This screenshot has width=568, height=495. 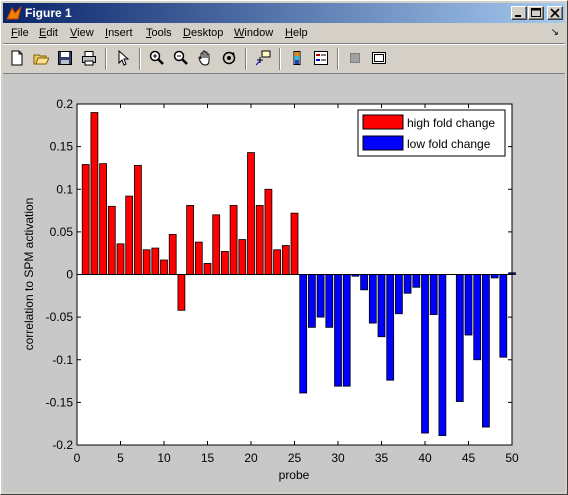 I want to click on pan-hand-icon, so click(x=204, y=58).